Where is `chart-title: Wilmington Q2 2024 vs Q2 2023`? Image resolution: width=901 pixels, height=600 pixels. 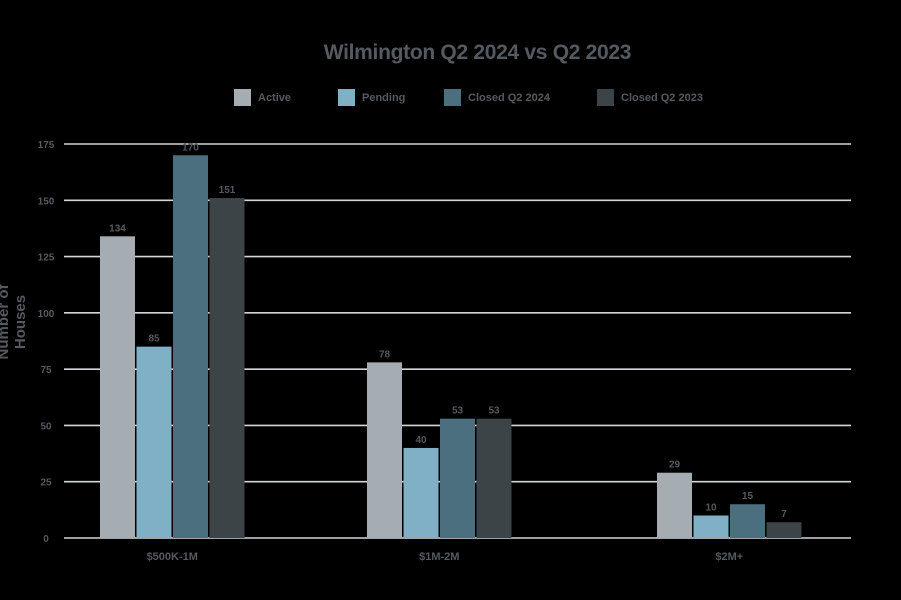 chart-title: Wilmington Q2 2024 vs Q2 2023 is located at coordinates (477, 52).